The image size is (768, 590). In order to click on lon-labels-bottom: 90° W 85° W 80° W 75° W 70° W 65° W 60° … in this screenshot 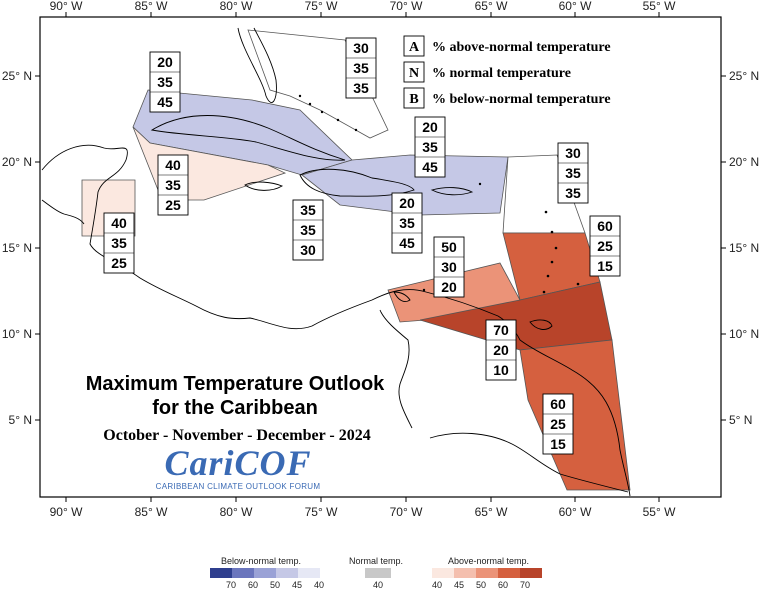, I will do `click(363, 512)`.